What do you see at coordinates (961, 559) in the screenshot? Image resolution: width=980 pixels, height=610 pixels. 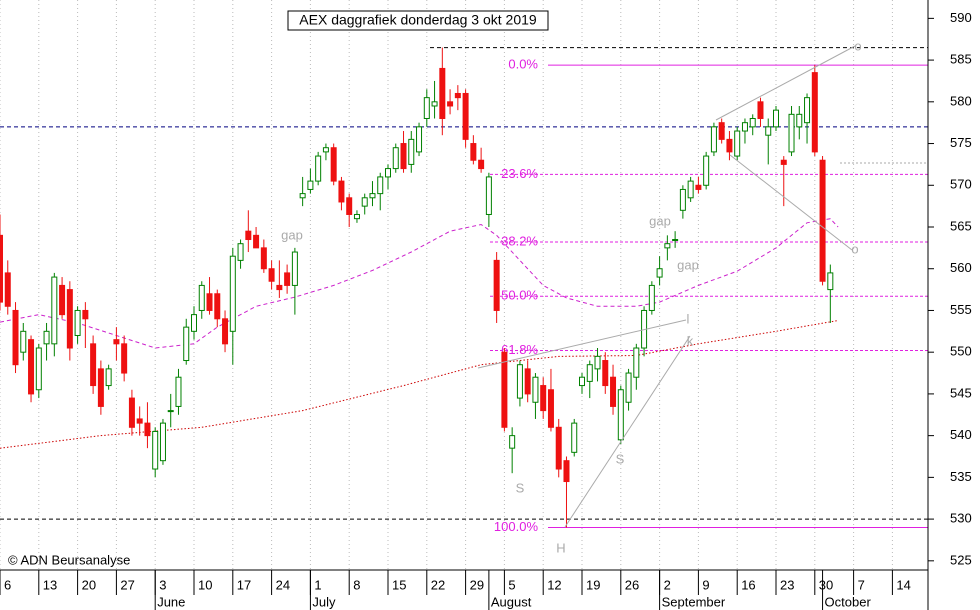 I see `y-tick-label: 525` at bounding box center [961, 559].